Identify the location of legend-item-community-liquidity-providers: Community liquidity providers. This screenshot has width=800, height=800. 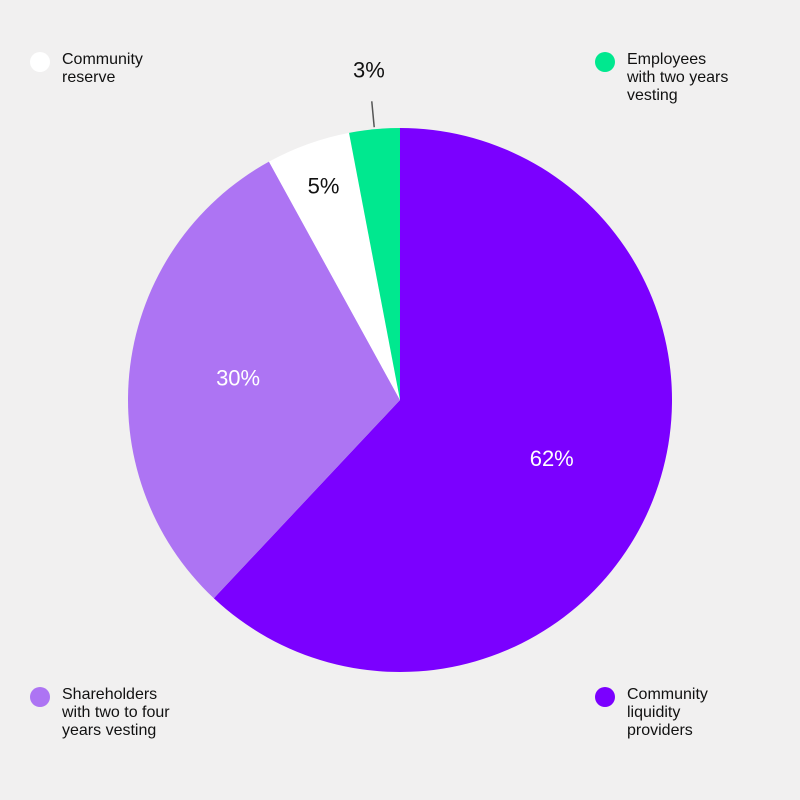
(651, 713).